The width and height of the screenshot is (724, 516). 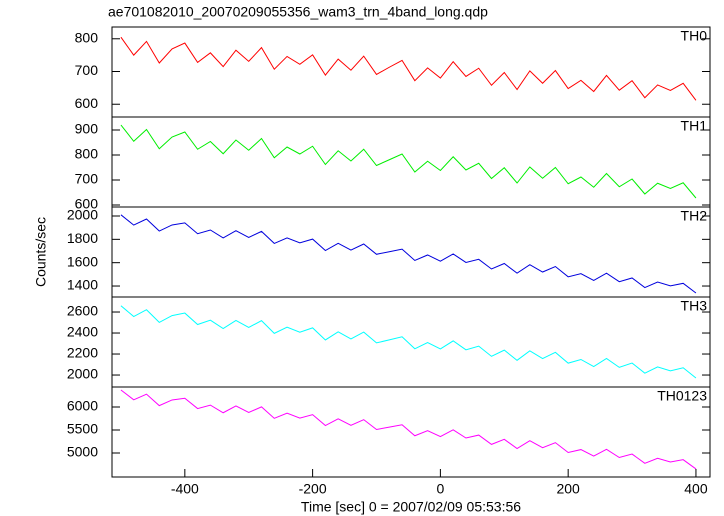 What do you see at coordinates (82, 452) in the screenshot?
I see `y-tick-label: 5000` at bounding box center [82, 452].